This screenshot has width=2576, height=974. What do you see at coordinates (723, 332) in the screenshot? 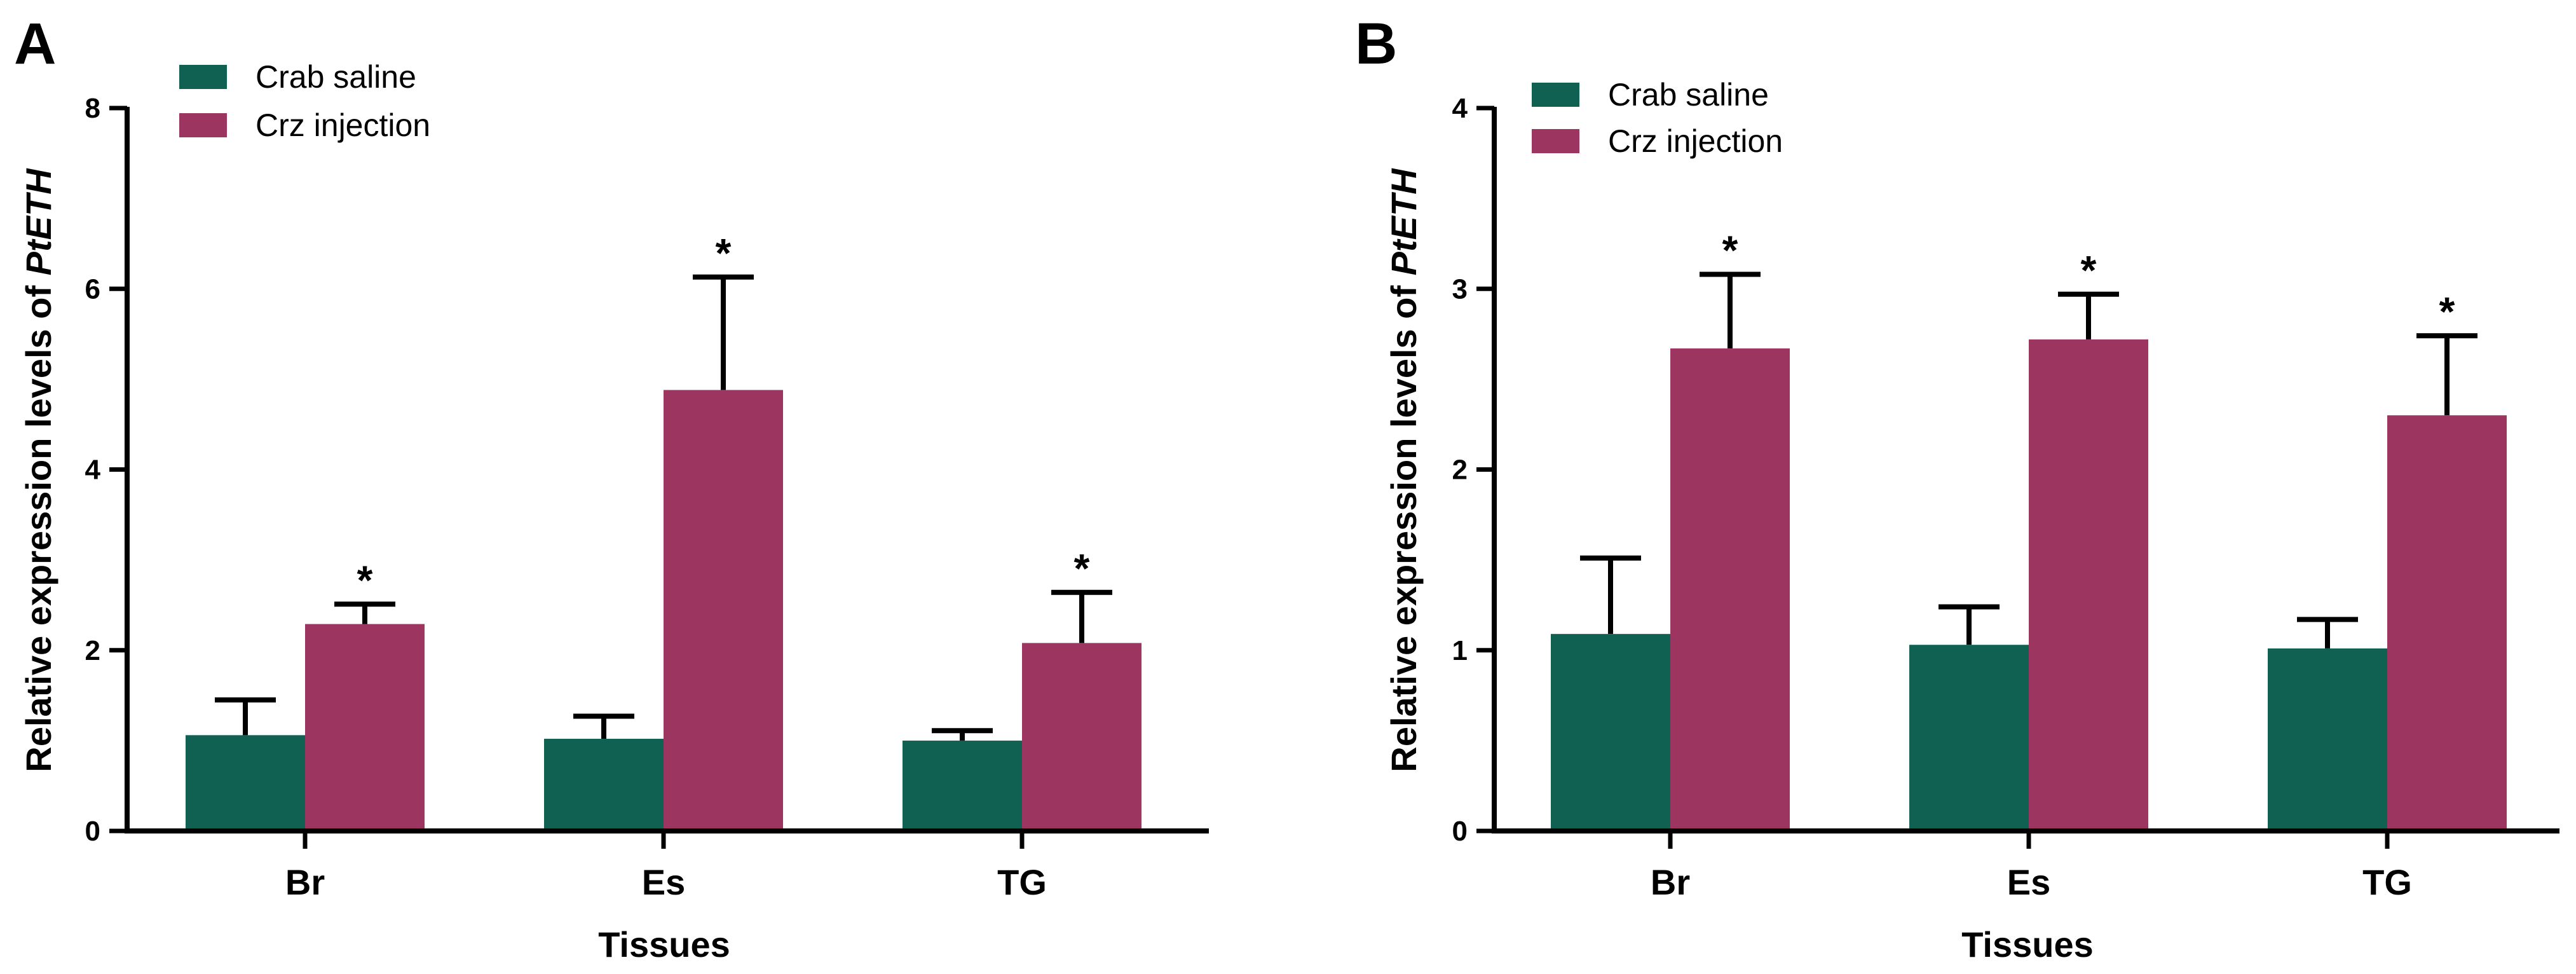
I see `panel-a-errorbar-crz-injection-es` at bounding box center [723, 332].